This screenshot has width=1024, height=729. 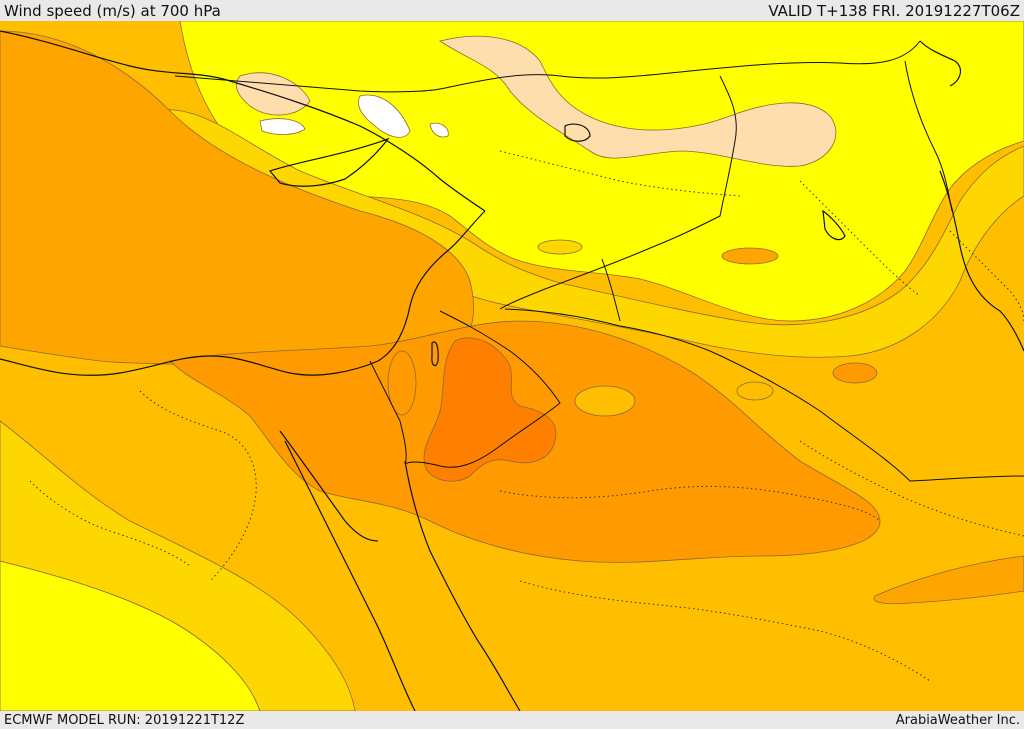 What do you see at coordinates (124, 720) in the screenshot?
I see `model-run: ECMWF MODEL RUN: 20191221T12Z` at bounding box center [124, 720].